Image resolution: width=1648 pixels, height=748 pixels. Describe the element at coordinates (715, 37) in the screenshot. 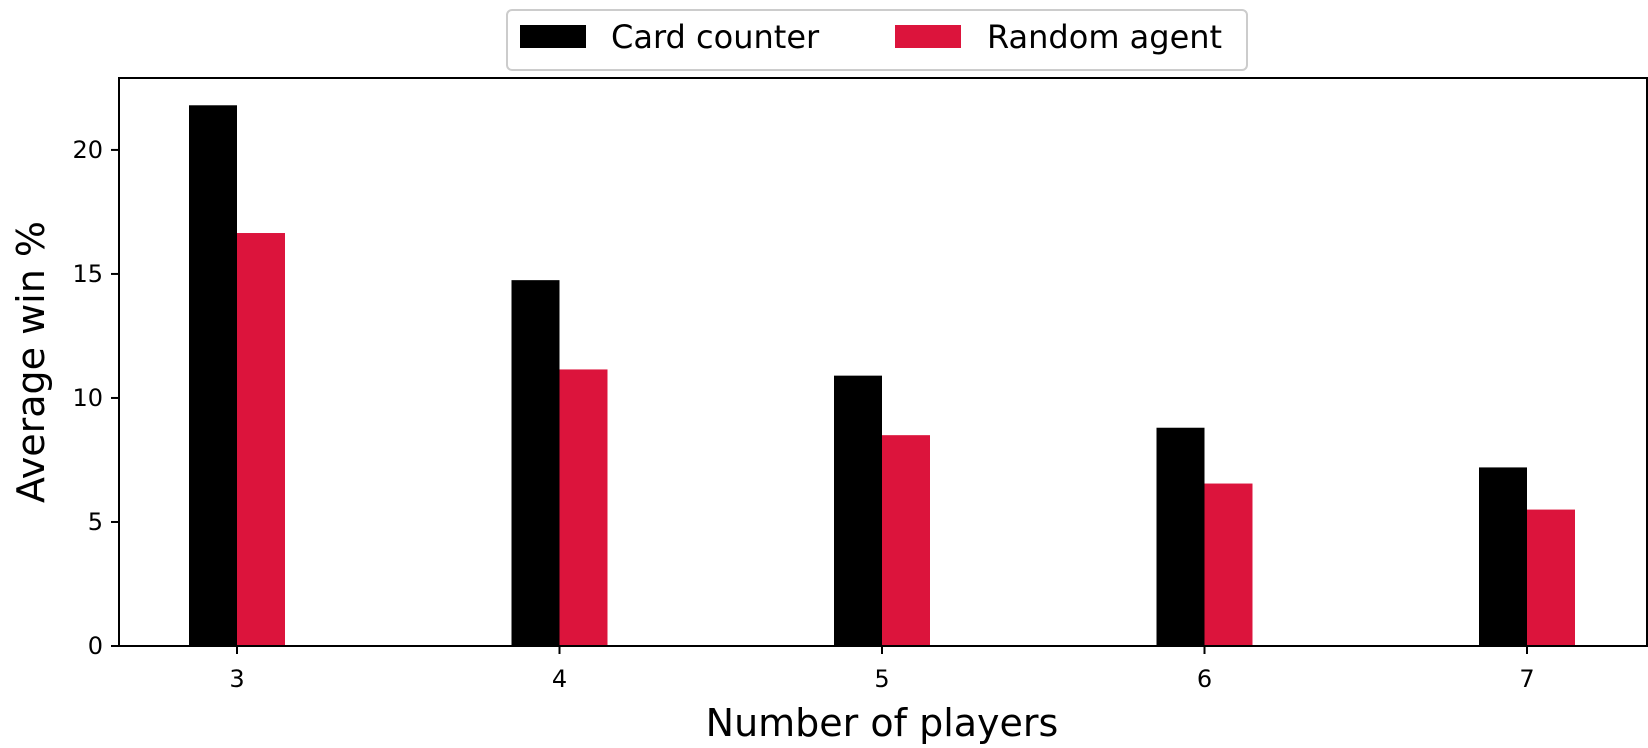

I see `legend-label-card-counter: Card counter` at that location.